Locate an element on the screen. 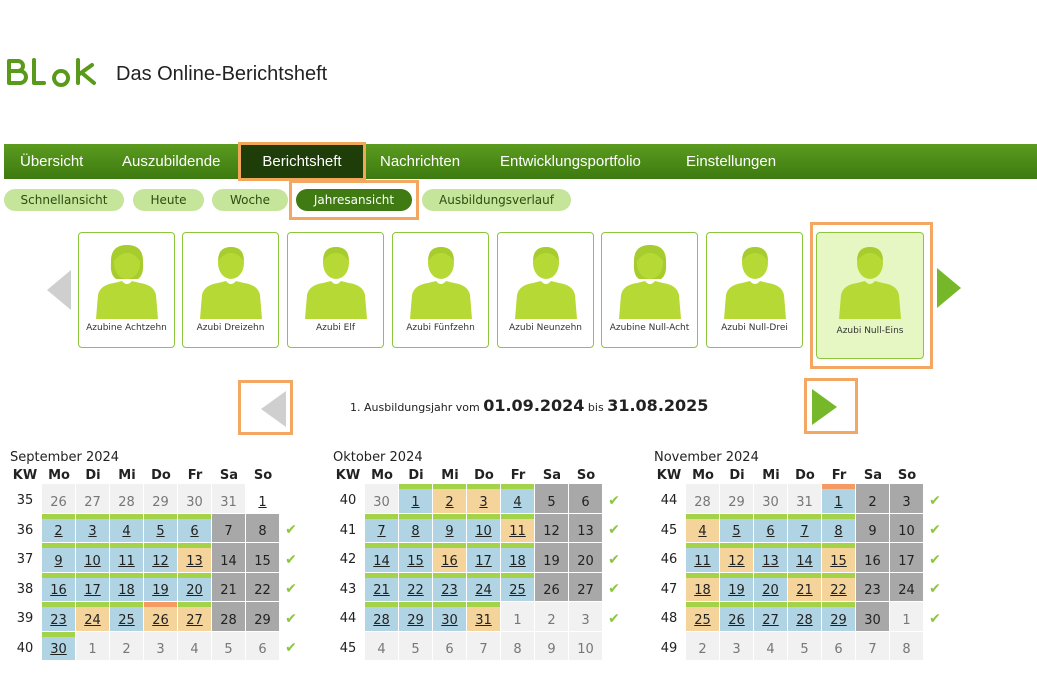 This screenshot has width=1037, height=674. tab-jahresansicht: Jahresansicht is located at coordinates (354, 200).